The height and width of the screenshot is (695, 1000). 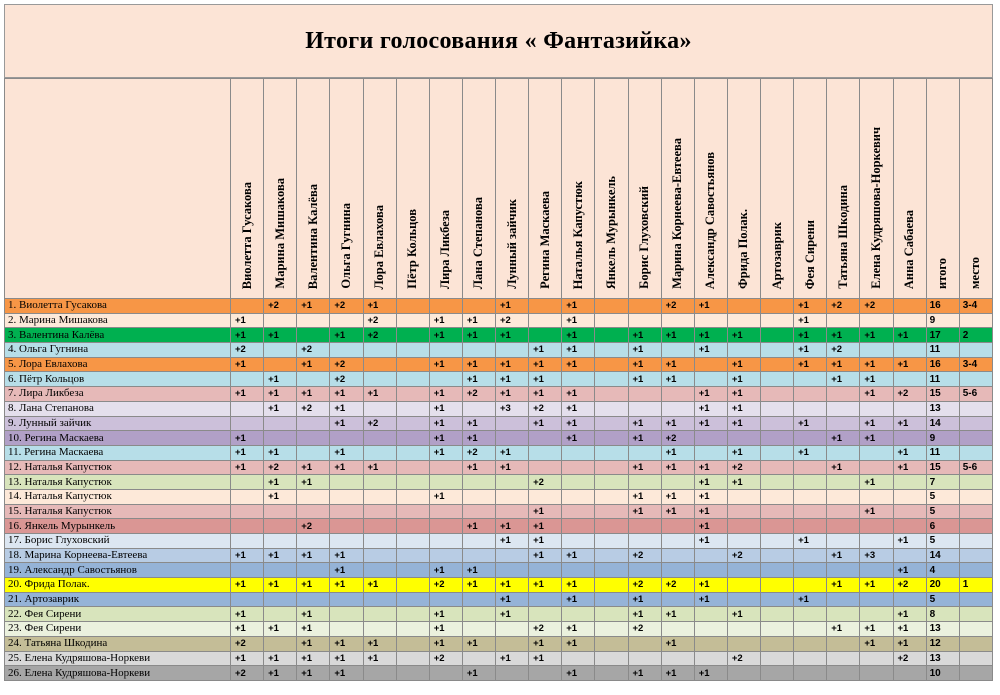 What do you see at coordinates (545, 188) in the screenshot?
I see `column-header: Регина Маскаева` at bounding box center [545, 188].